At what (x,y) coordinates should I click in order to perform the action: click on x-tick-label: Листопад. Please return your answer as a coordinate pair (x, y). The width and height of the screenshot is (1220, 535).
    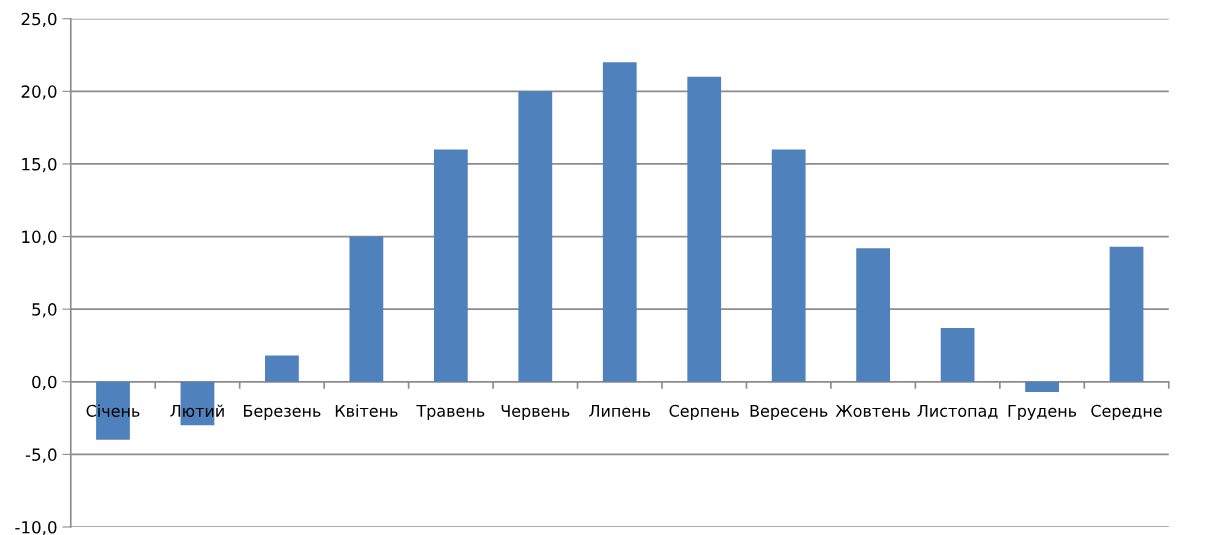
    Looking at the image, I should click on (957, 412).